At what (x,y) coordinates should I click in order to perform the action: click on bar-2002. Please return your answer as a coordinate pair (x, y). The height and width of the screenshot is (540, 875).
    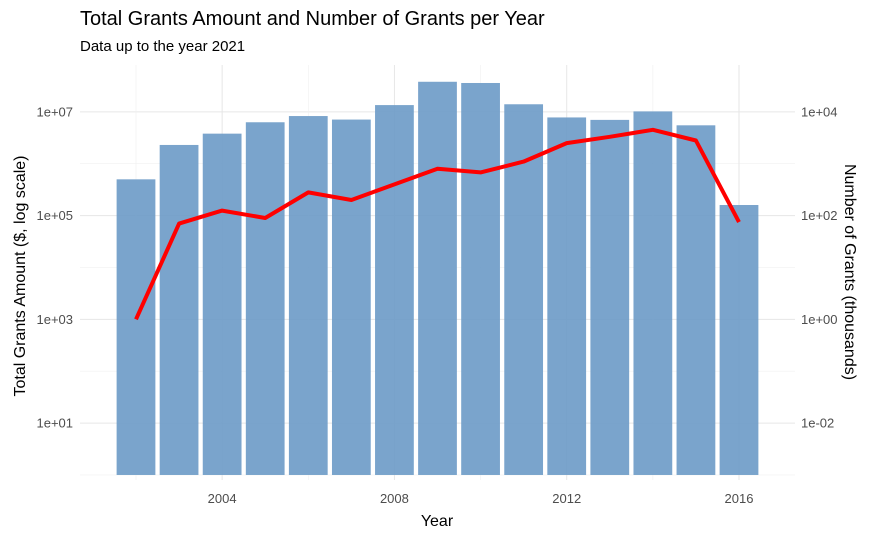
    Looking at the image, I should click on (136, 327).